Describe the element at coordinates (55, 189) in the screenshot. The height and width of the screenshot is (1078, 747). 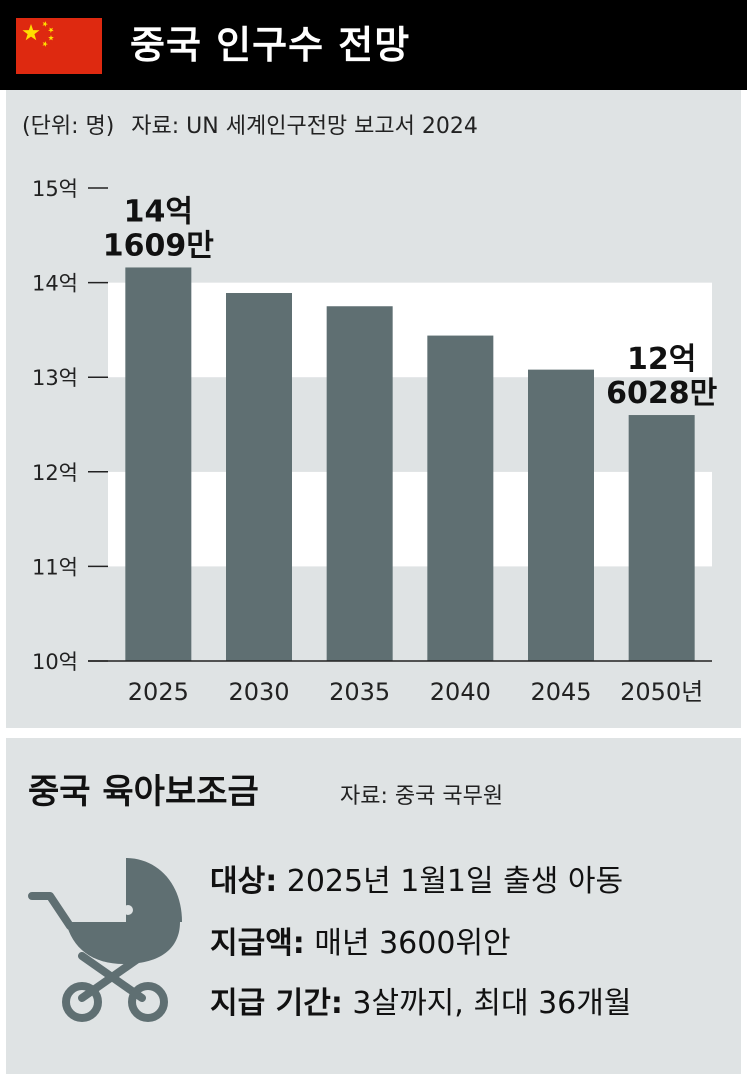
I see `y-tick-label: 15억` at that location.